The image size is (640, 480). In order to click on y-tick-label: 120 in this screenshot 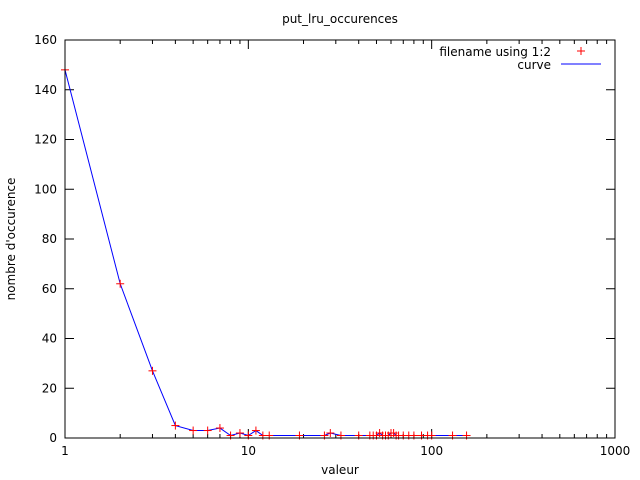, I will do `click(45, 140)`.